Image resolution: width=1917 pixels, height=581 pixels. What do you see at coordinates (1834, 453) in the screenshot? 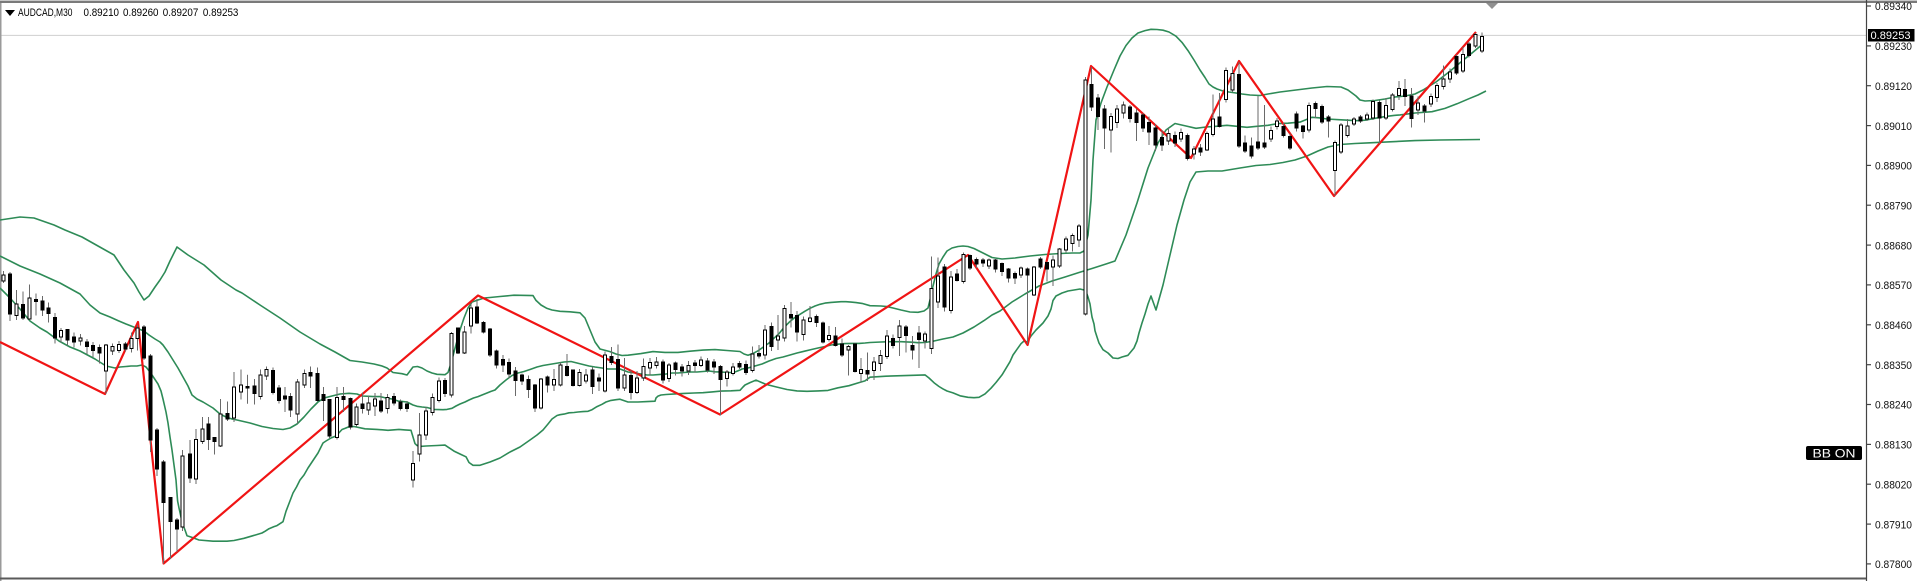
I see `svg-text: BB ON` at bounding box center [1834, 453].